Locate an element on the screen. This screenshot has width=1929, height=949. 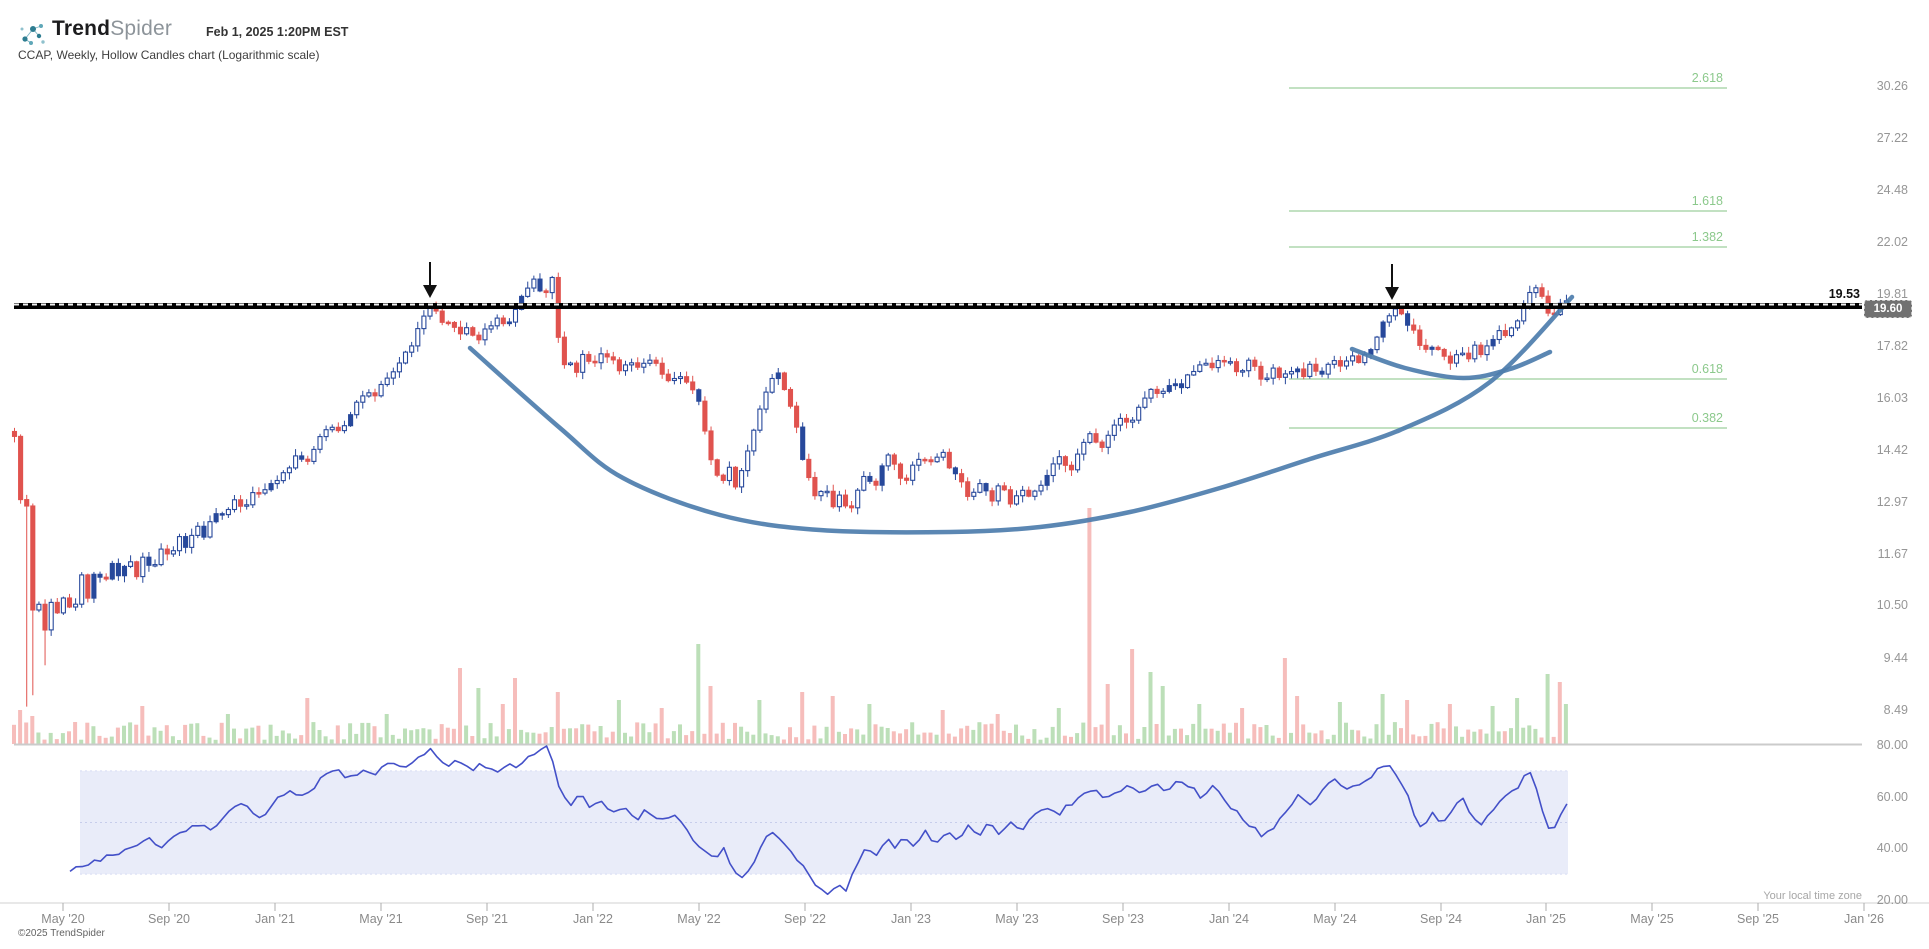
price-axis-label: 17.82 is located at coordinates (1892, 346).